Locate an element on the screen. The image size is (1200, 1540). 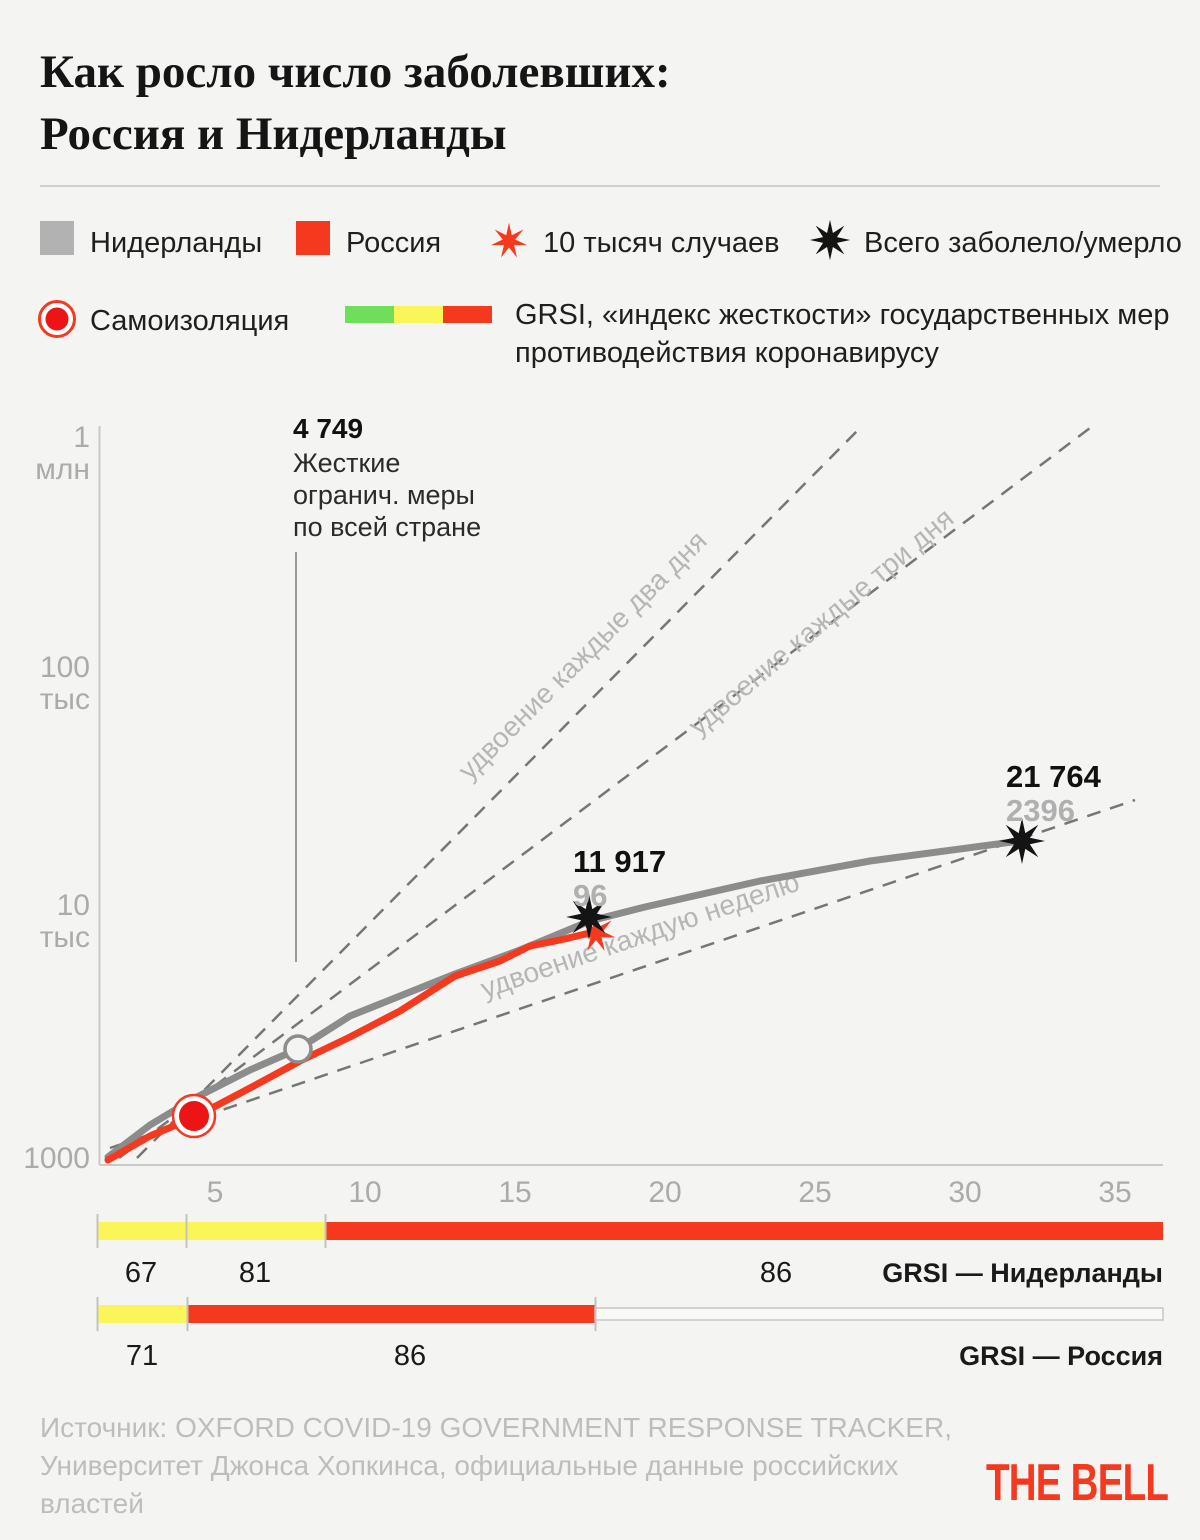
grsi-ru-value-1: 71 is located at coordinates (142, 1356).